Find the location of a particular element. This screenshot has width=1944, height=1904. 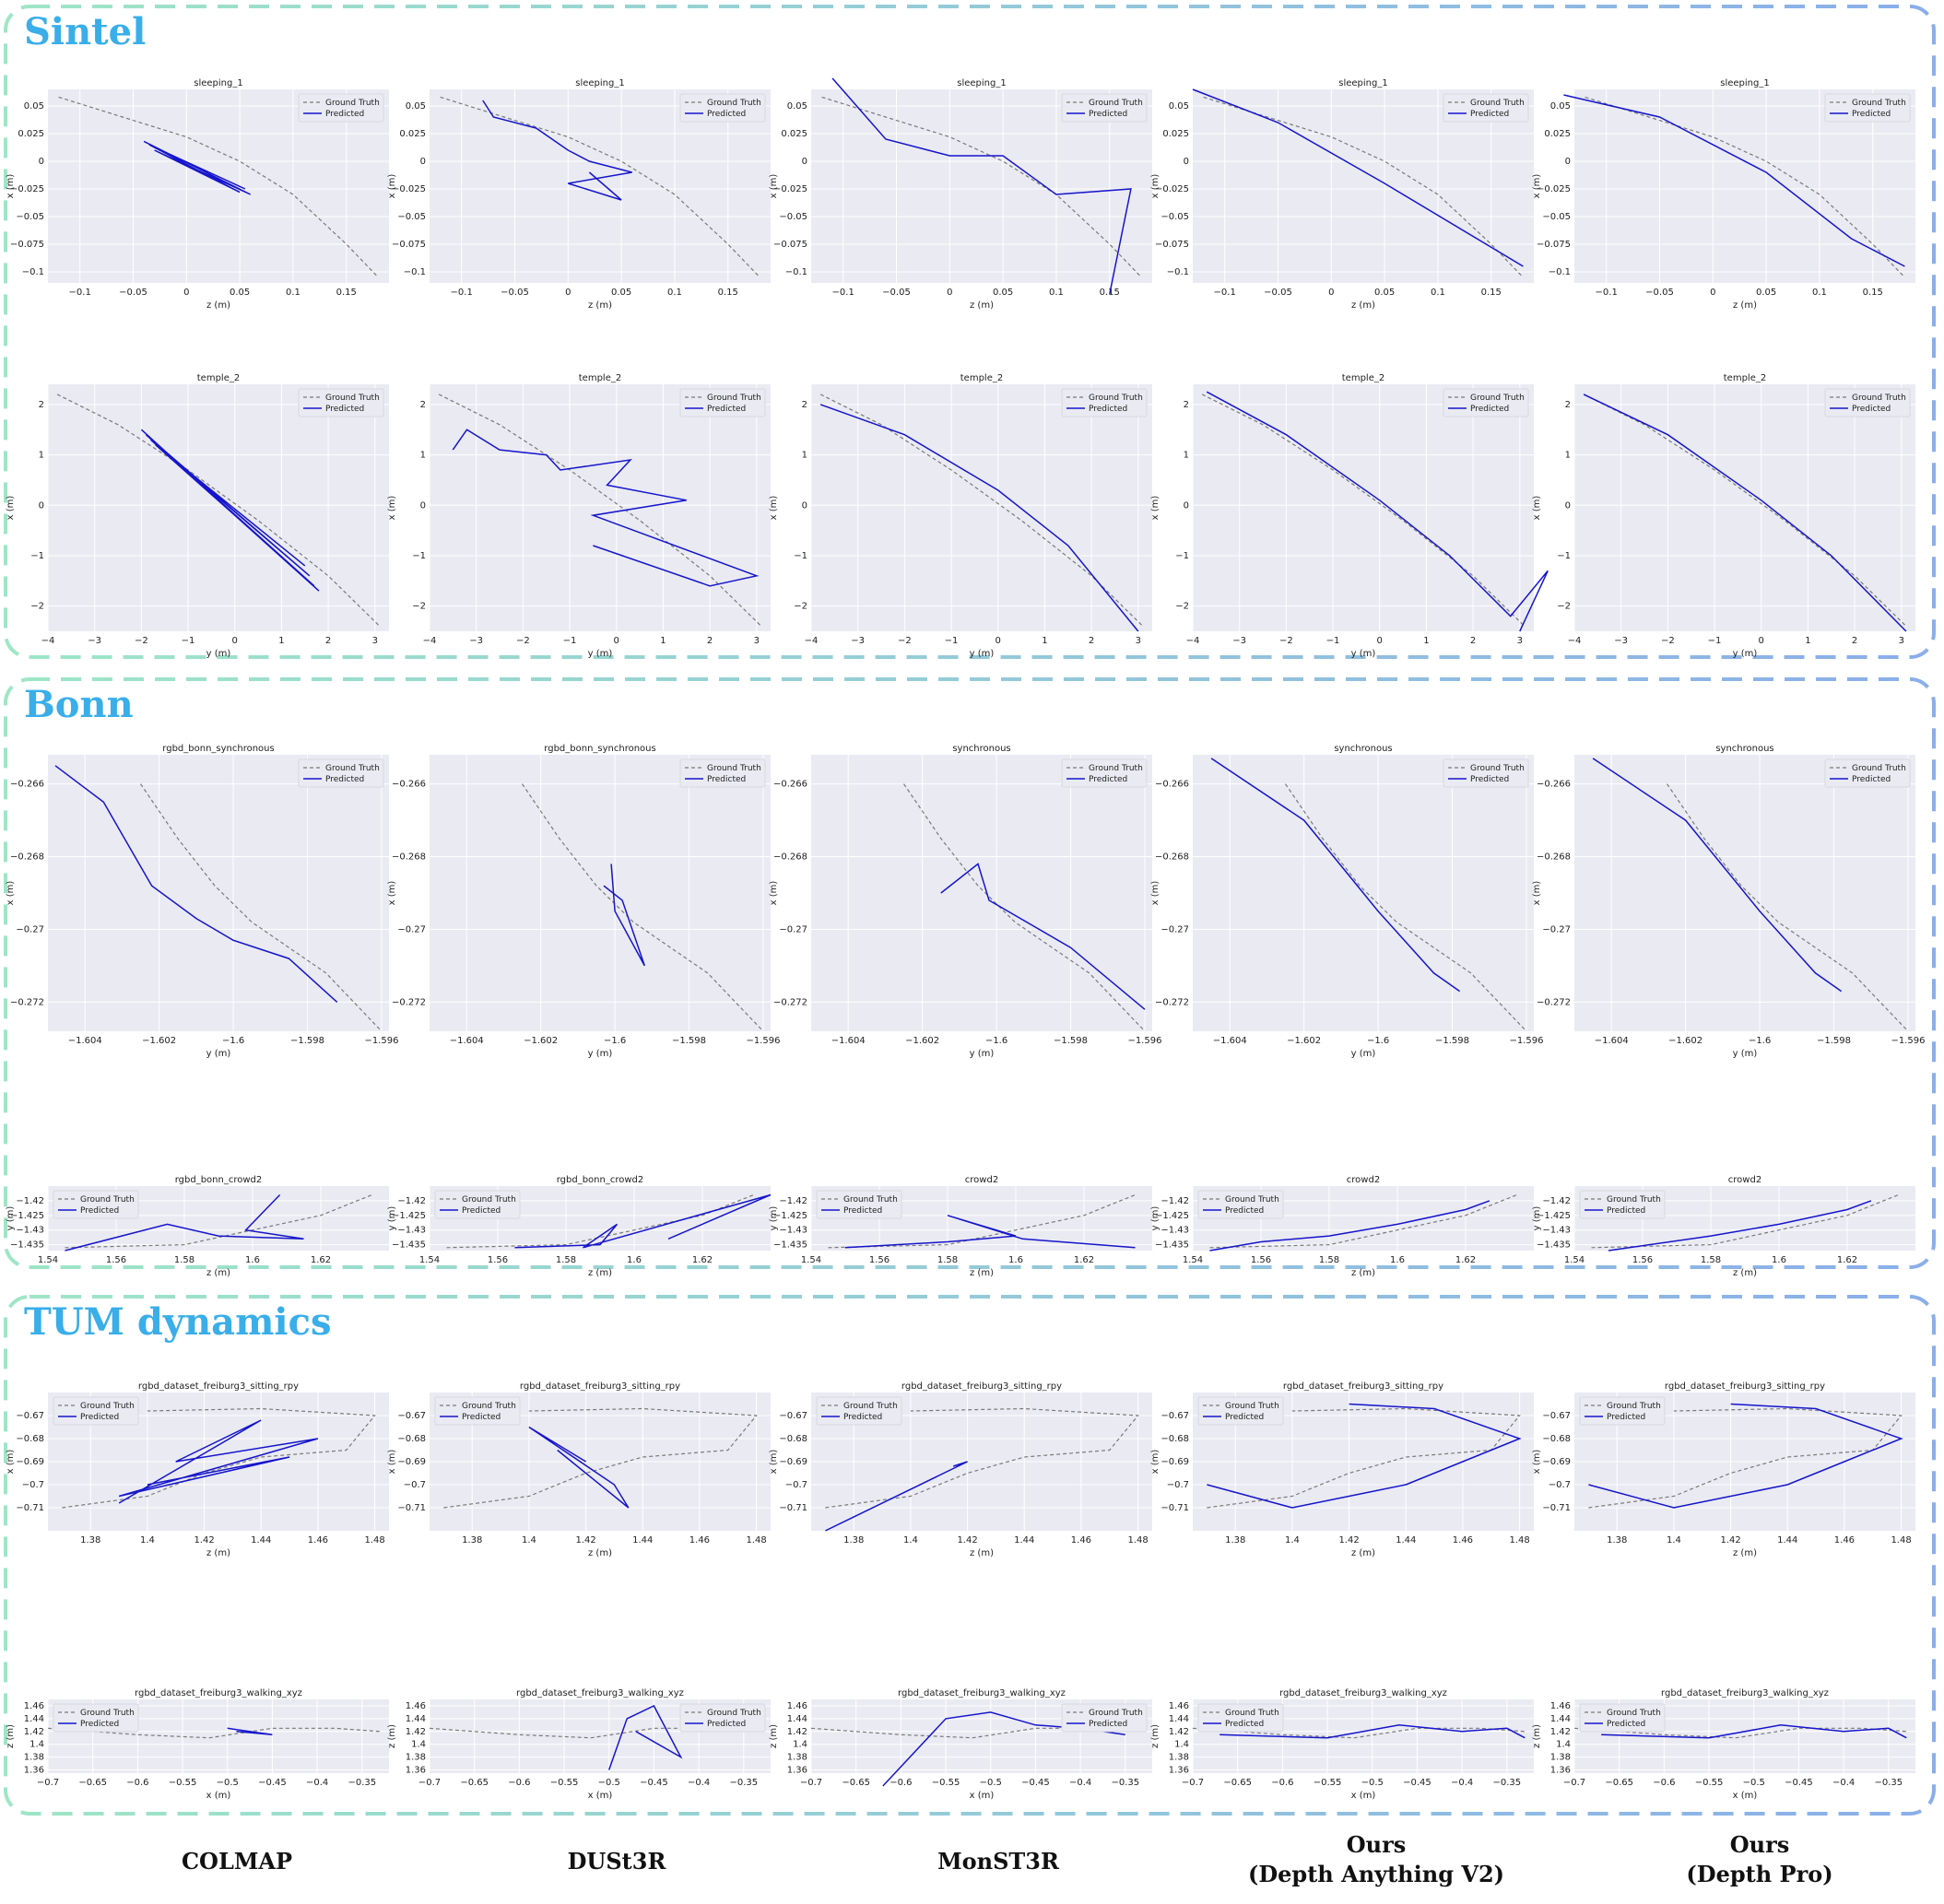

x-tick-label: −0.55 is located at coordinates (946, 1783).